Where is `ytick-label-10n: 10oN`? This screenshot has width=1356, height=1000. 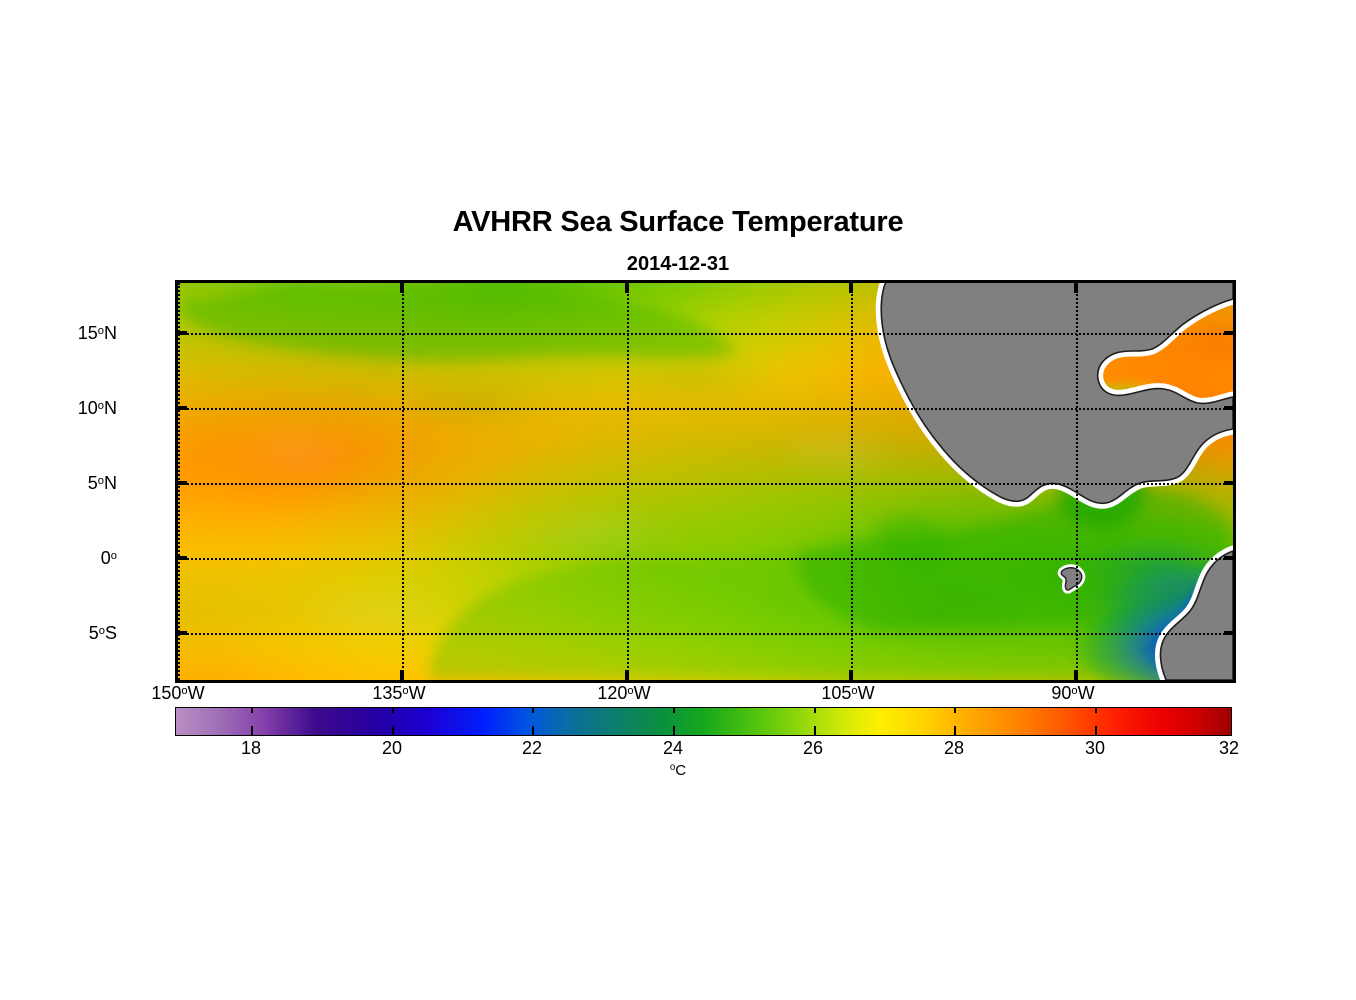 ytick-label-10n: 10oN is located at coordinates (97, 408).